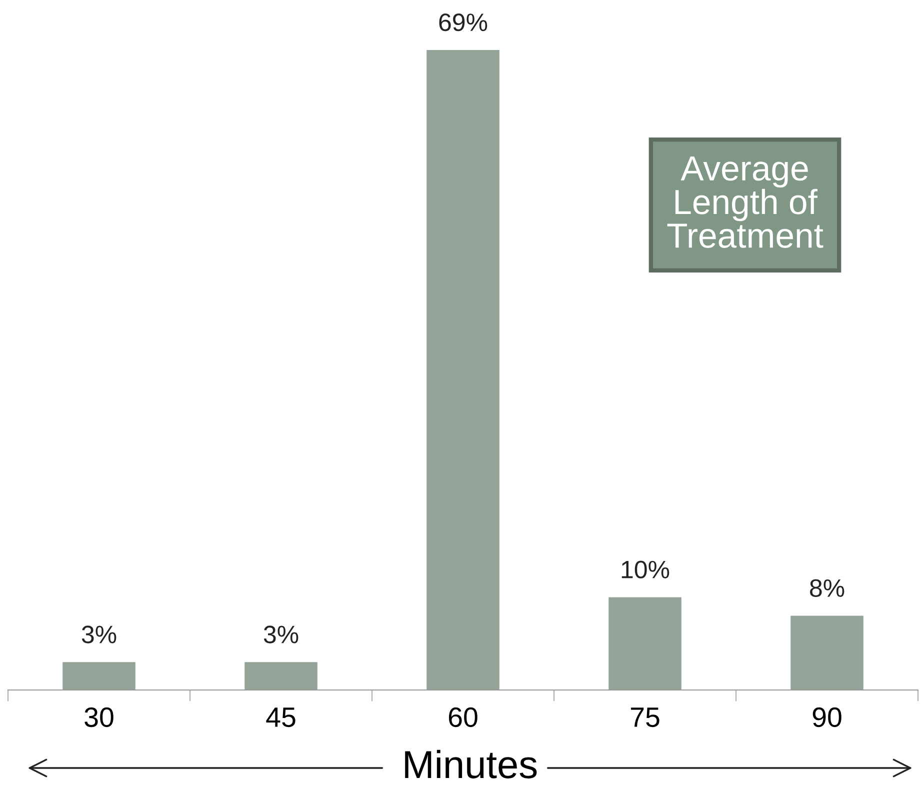 The width and height of the screenshot is (924, 796). I want to click on x-tick-label: 30, so click(99, 717).